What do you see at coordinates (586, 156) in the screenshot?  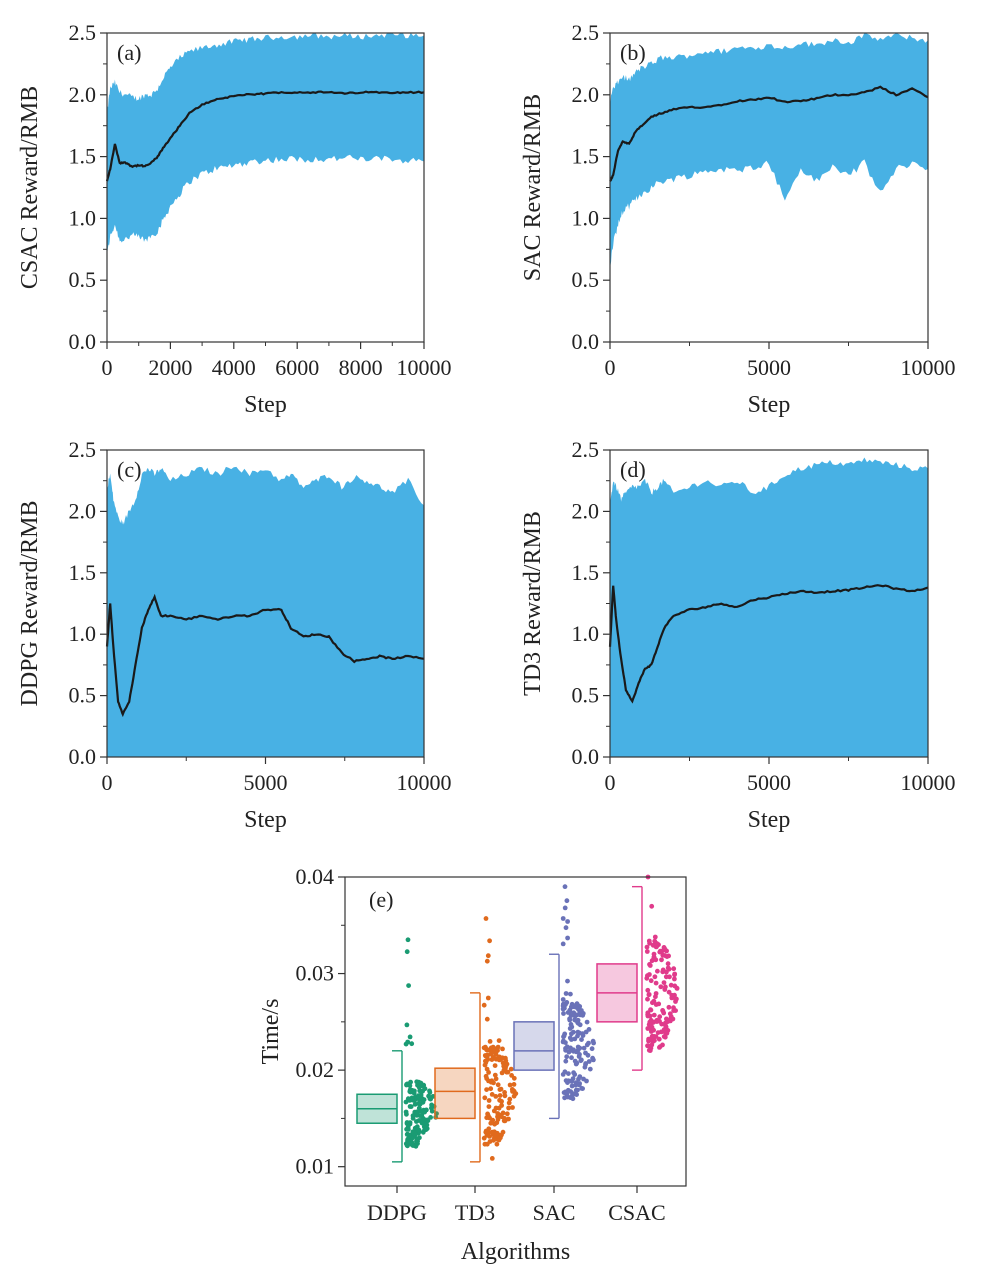 I see `y-tick-label: 1.5` at bounding box center [586, 156].